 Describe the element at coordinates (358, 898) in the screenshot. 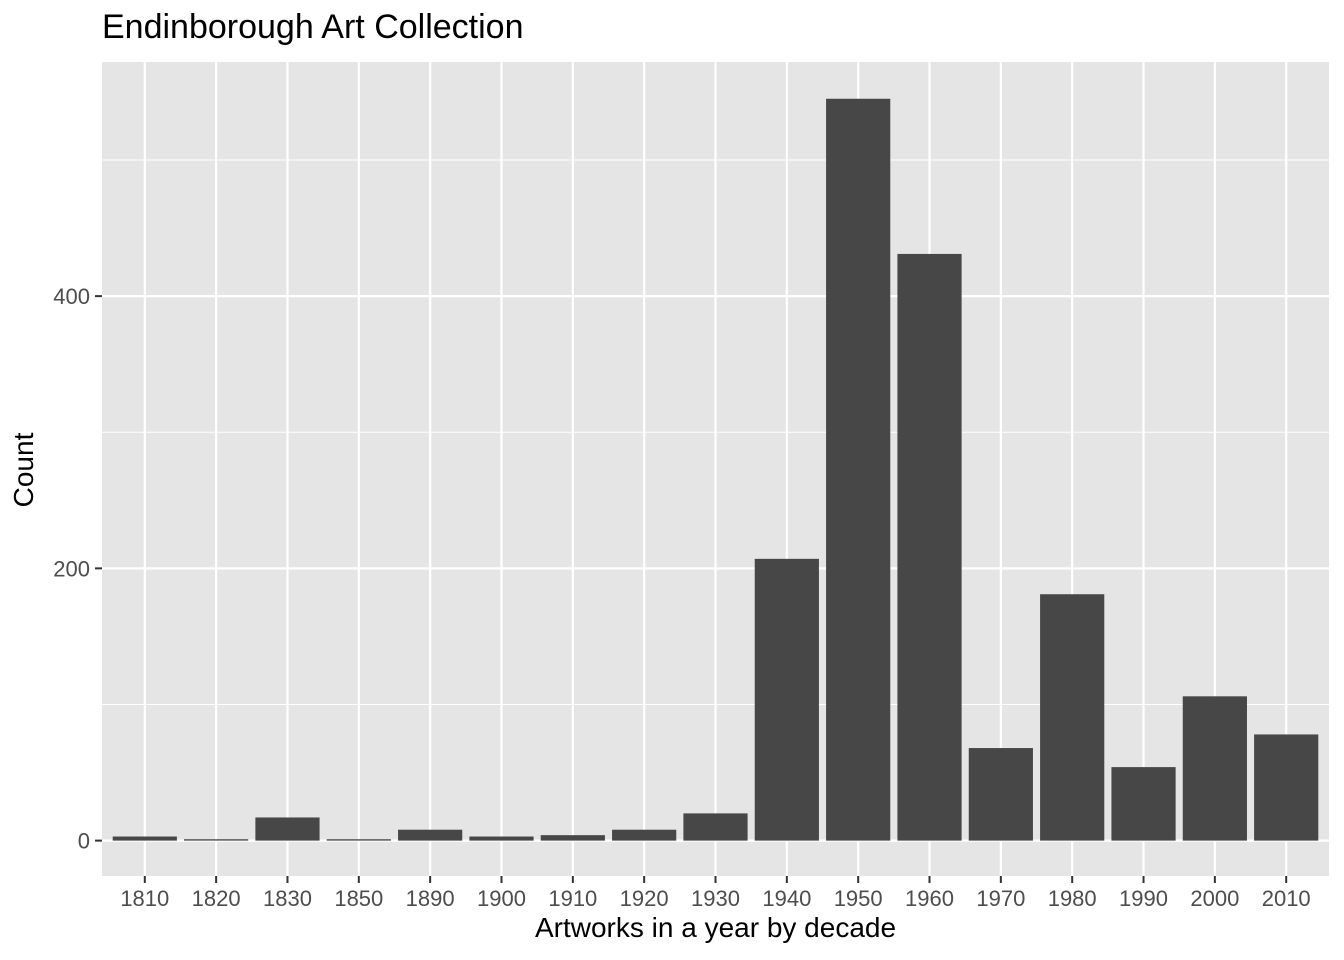

I see `x-tick-label: 1850` at that location.